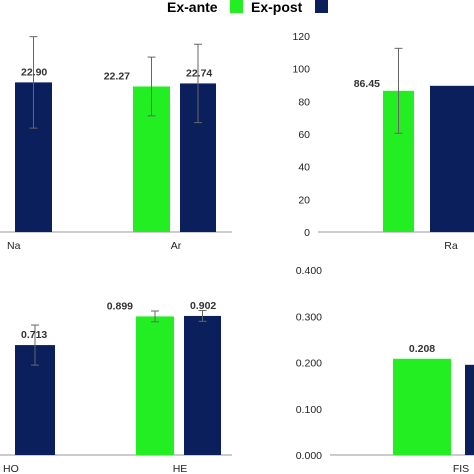  What do you see at coordinates (307, 233) in the screenshot?
I see `y-tick-label: 0` at bounding box center [307, 233].